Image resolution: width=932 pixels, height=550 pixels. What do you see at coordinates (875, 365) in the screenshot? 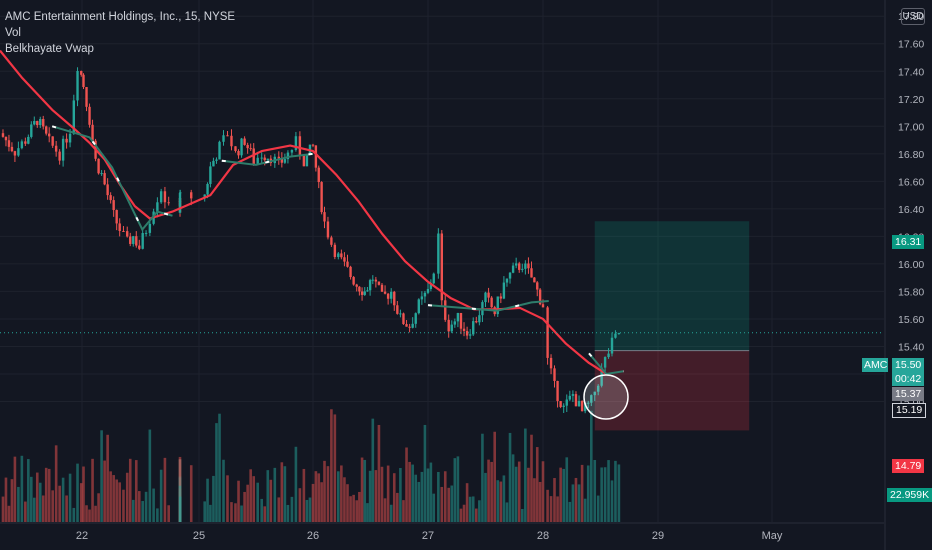
I see `symbol-tag: AMC` at bounding box center [875, 365].